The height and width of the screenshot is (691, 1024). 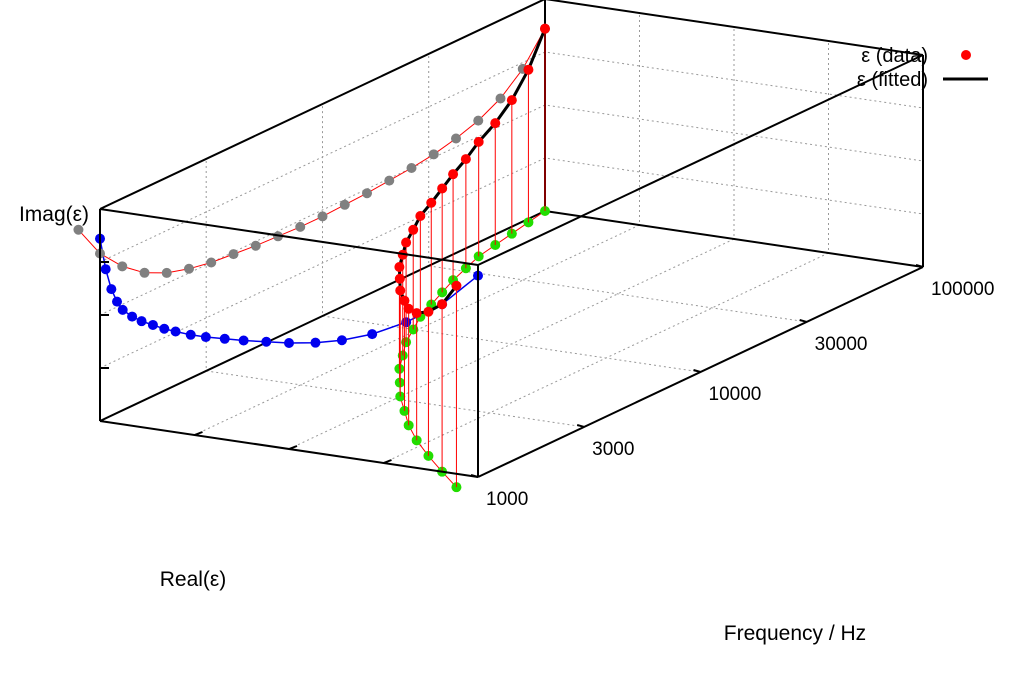 What do you see at coordinates (472, 349) in the screenshot?
I see `projection-freq-real-line` at bounding box center [472, 349].